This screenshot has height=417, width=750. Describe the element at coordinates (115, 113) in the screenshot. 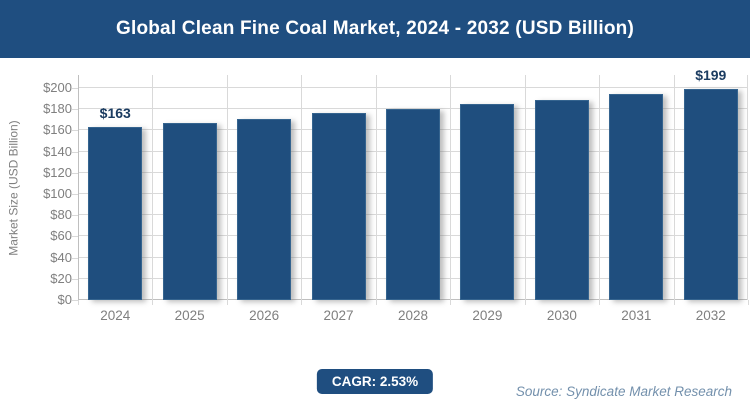

I see `bar-value-label-2024: $163` at that location.